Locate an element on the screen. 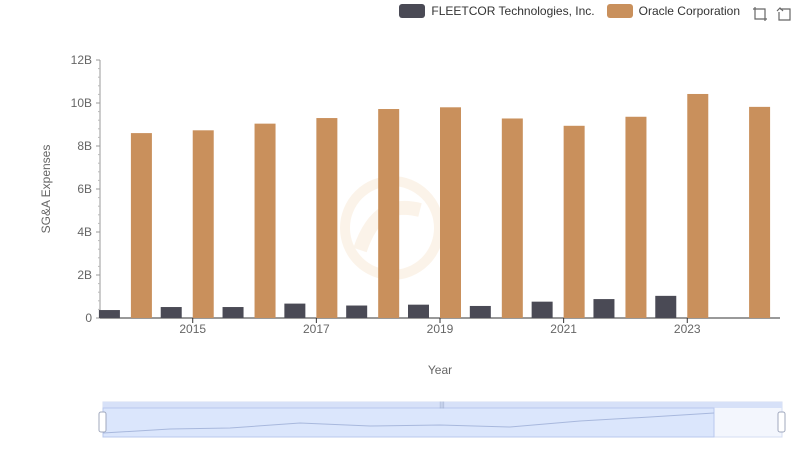 The image size is (800, 461). bar-oracle-2016 is located at coordinates (265, 220).